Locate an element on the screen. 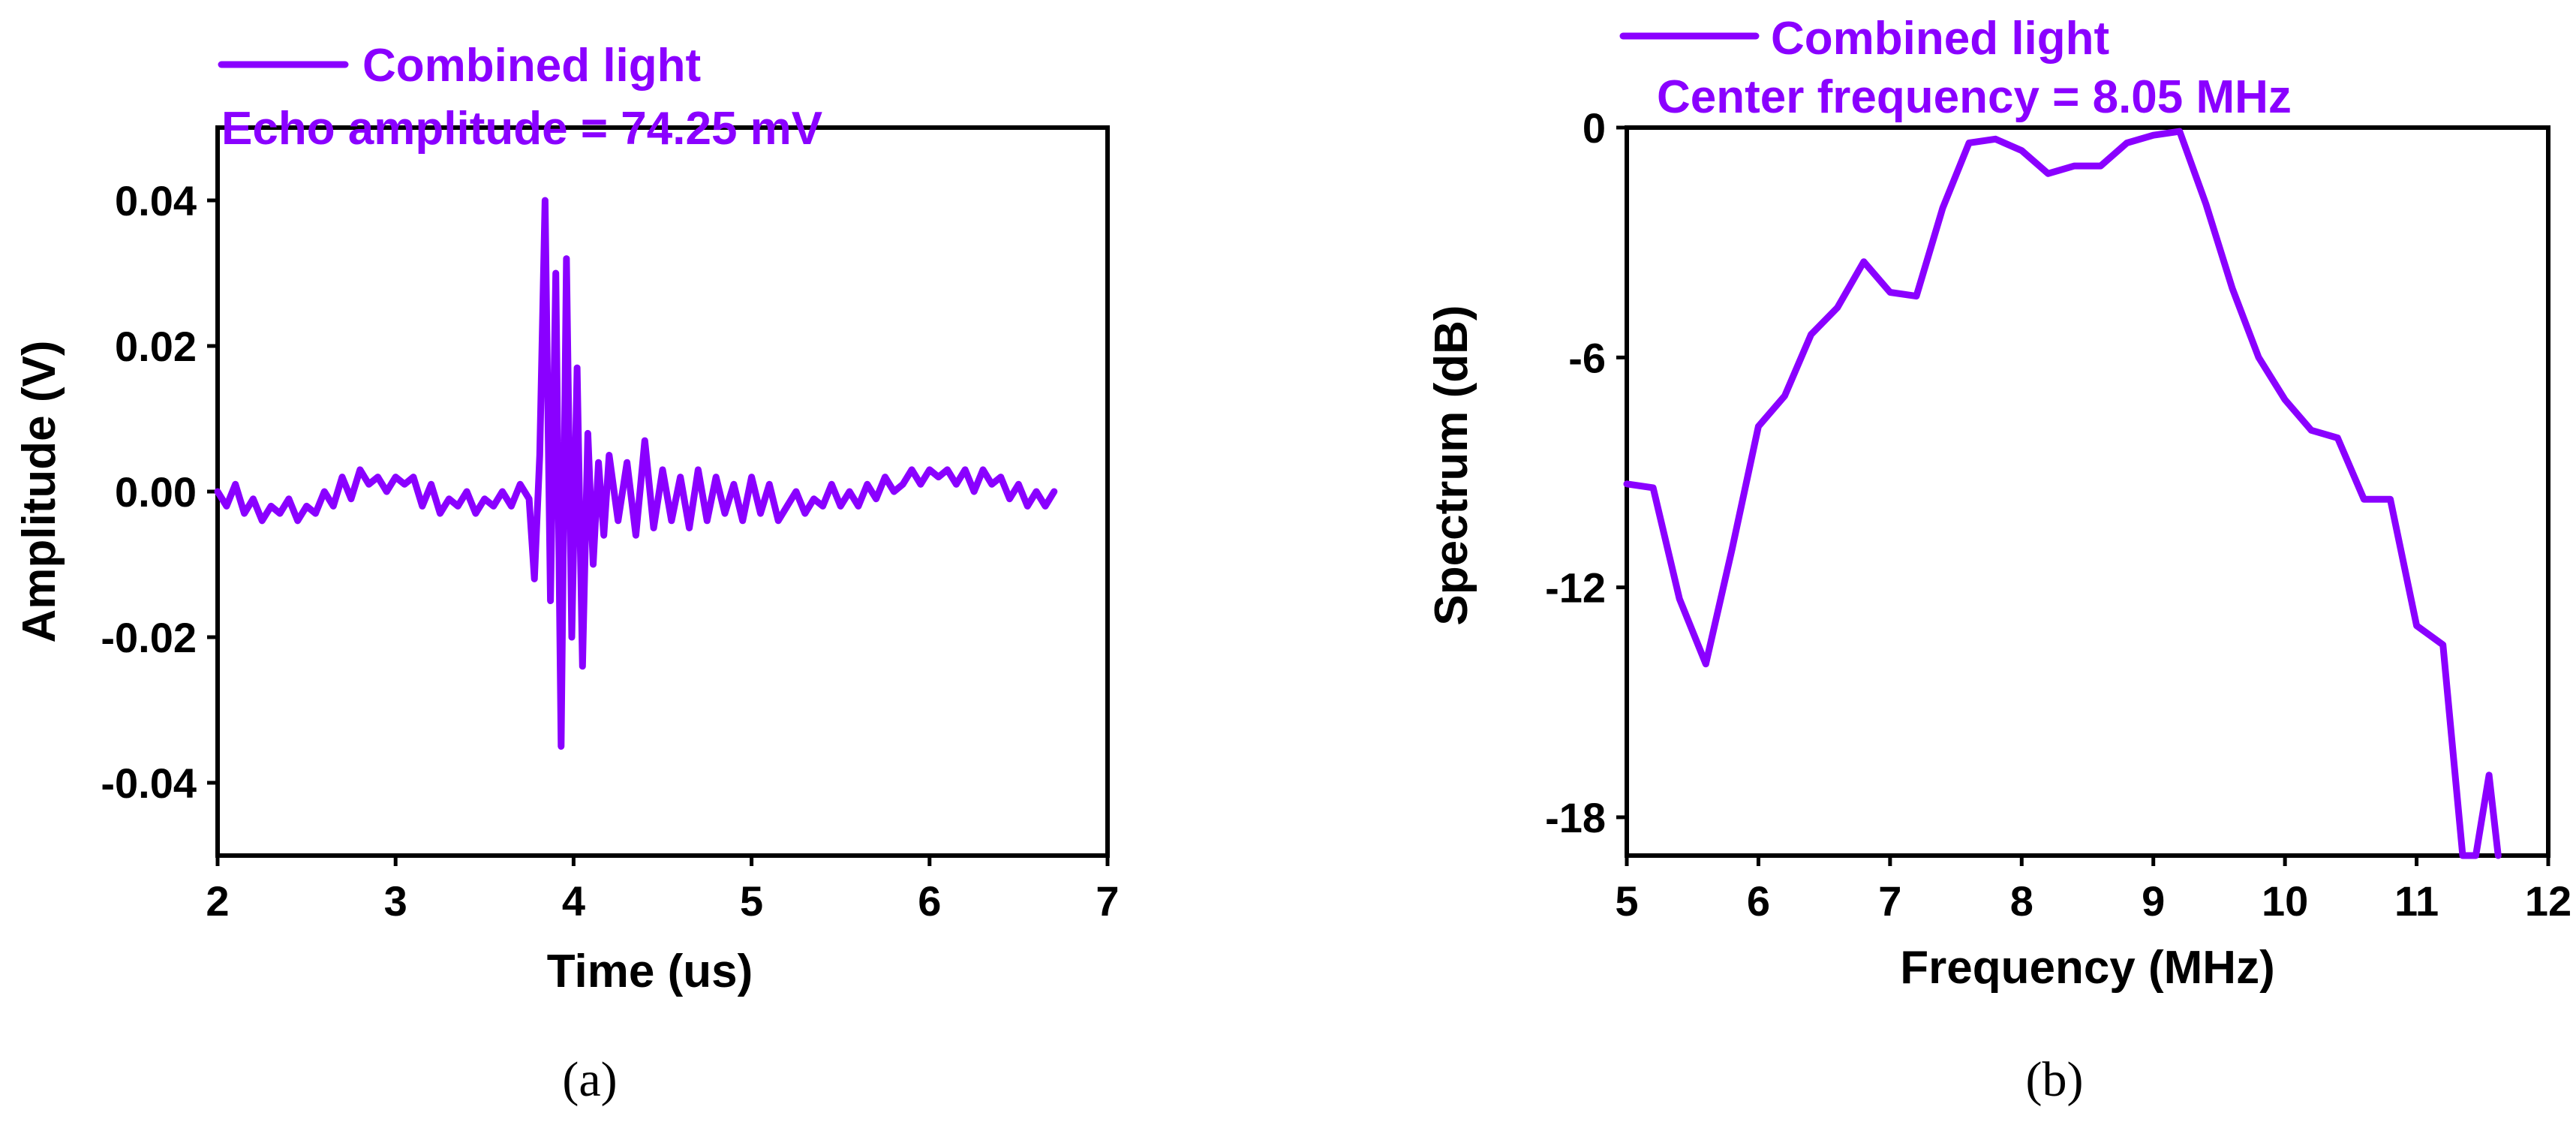  x-tick-label: 8 is located at coordinates (2021, 901).